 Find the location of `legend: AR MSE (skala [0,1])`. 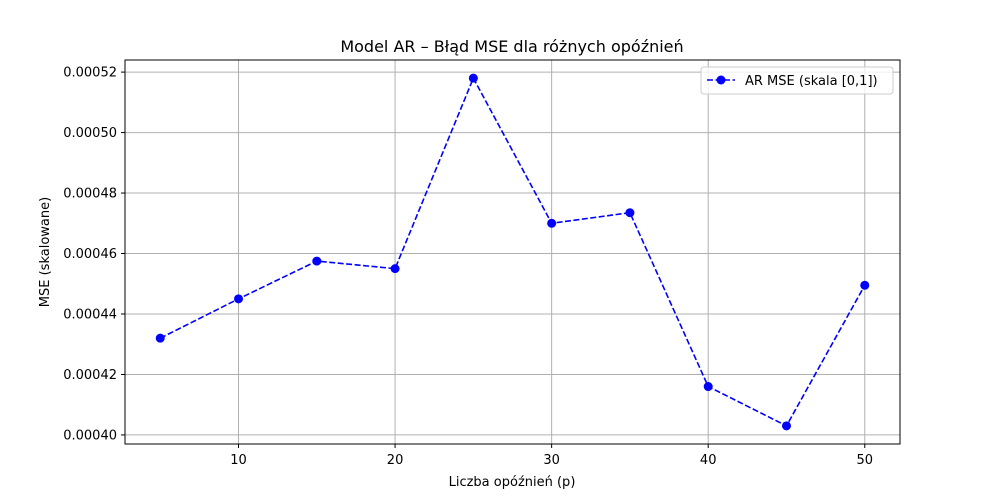

legend: AR MSE (skala [0,1]) is located at coordinates (797, 80).